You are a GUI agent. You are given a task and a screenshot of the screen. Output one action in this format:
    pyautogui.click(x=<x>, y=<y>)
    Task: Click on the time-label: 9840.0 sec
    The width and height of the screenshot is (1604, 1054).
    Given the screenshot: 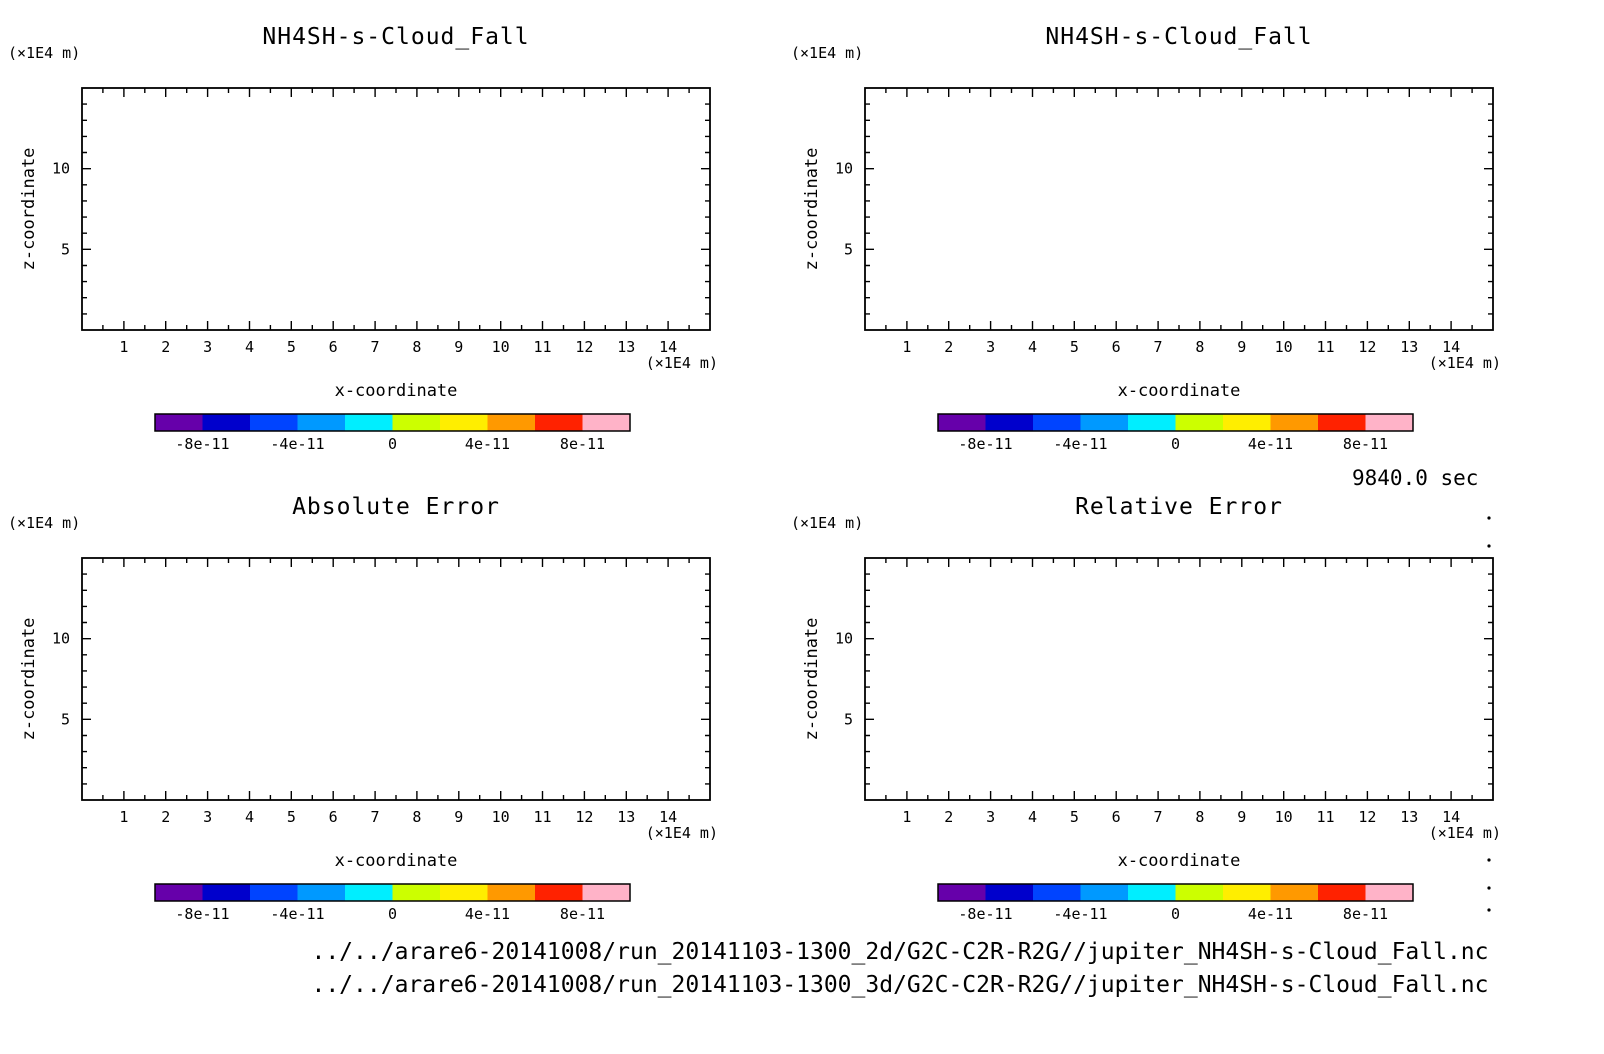 What is the action you would take?
    pyautogui.click(x=1415, y=478)
    